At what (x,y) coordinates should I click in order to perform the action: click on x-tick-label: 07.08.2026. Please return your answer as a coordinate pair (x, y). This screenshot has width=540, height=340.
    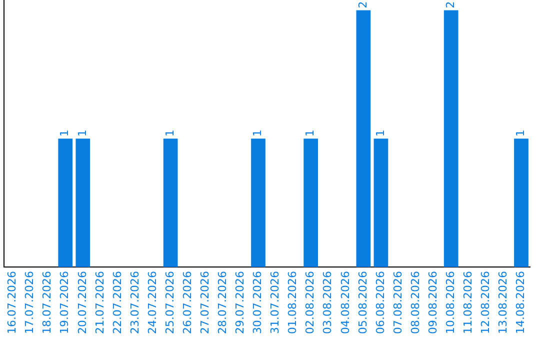
    Looking at the image, I should click on (397, 302).